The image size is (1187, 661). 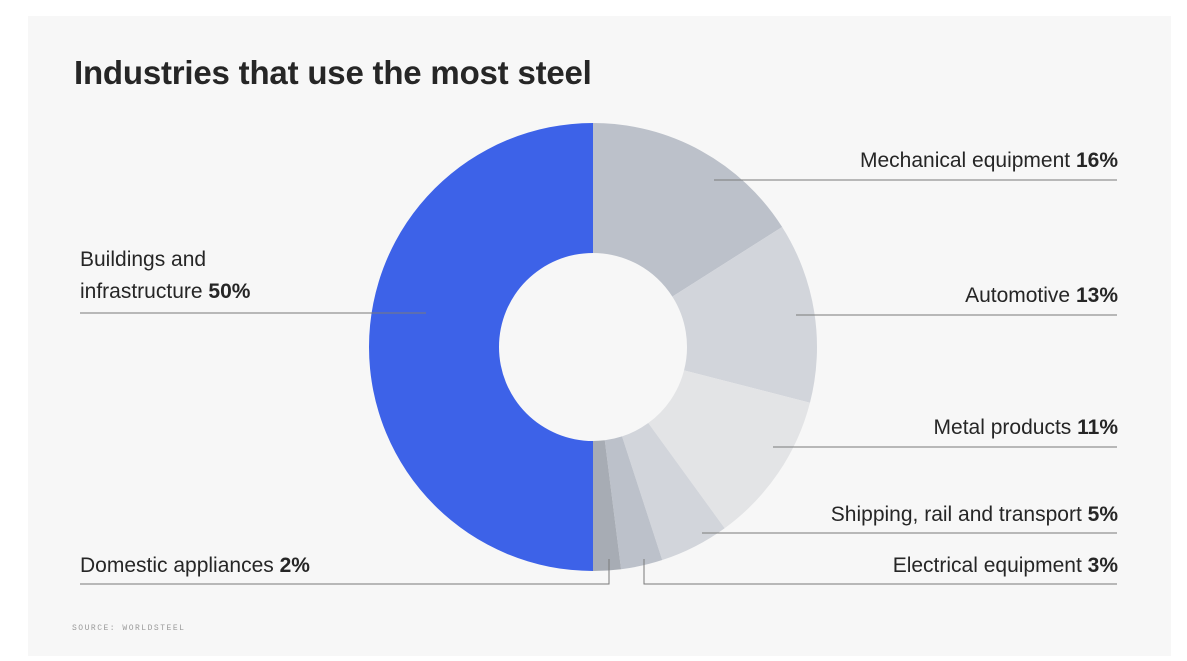 What do you see at coordinates (987, 565) in the screenshot?
I see `slice-name: Electrical equipment` at bounding box center [987, 565].